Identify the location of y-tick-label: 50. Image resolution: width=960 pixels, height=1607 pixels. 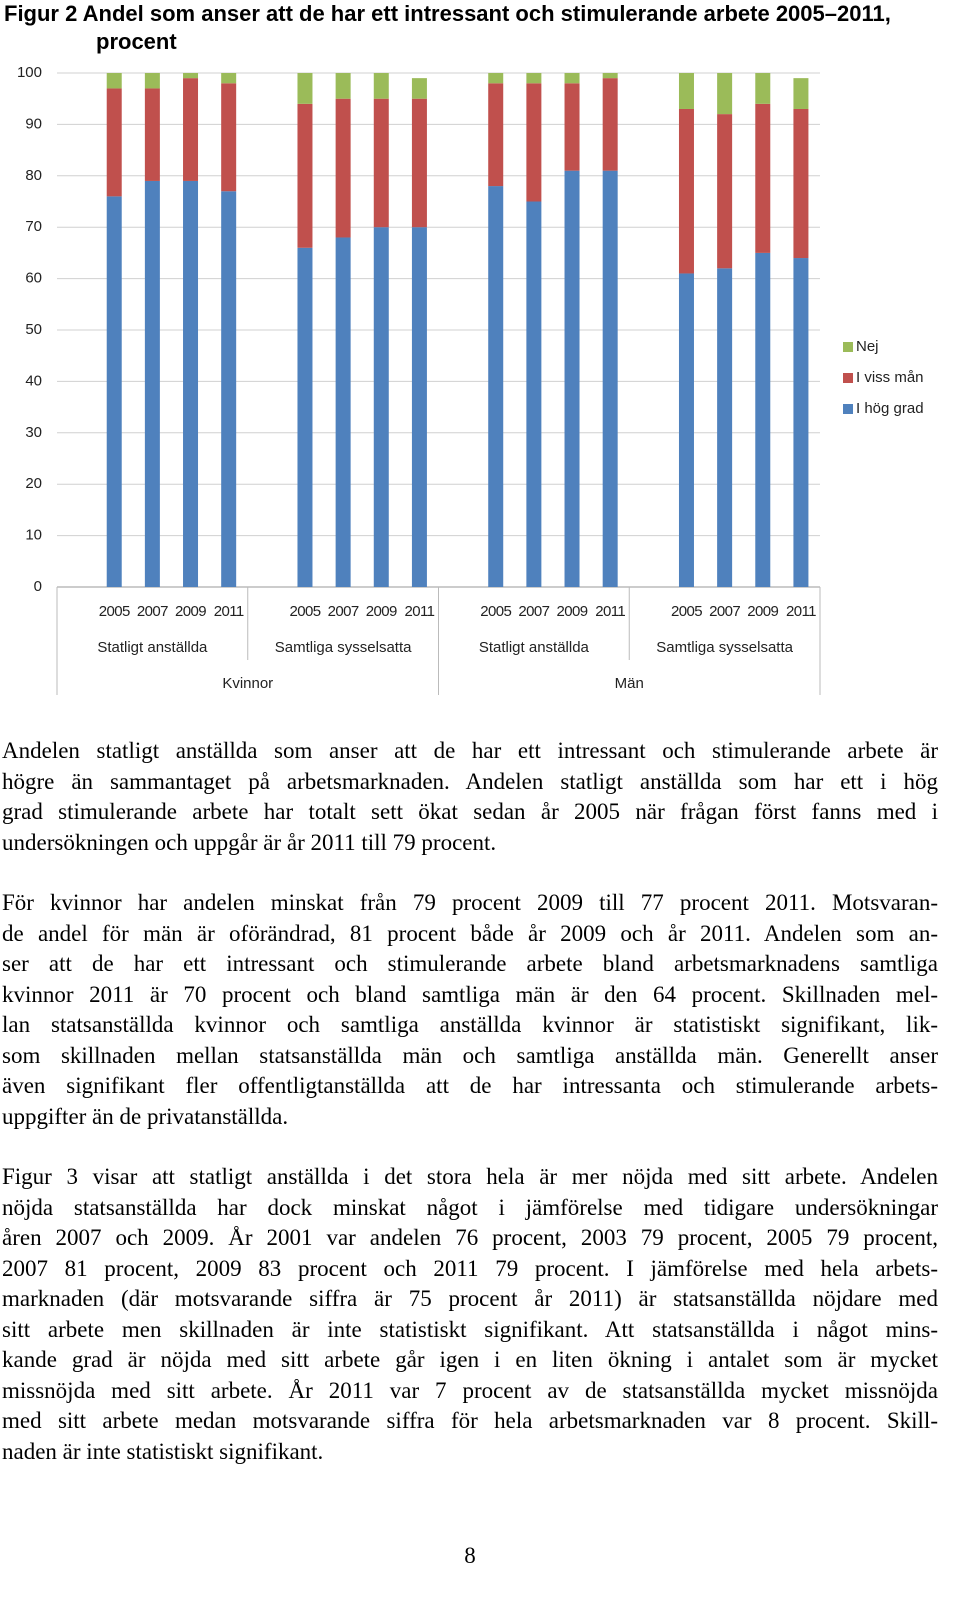
(33, 329).